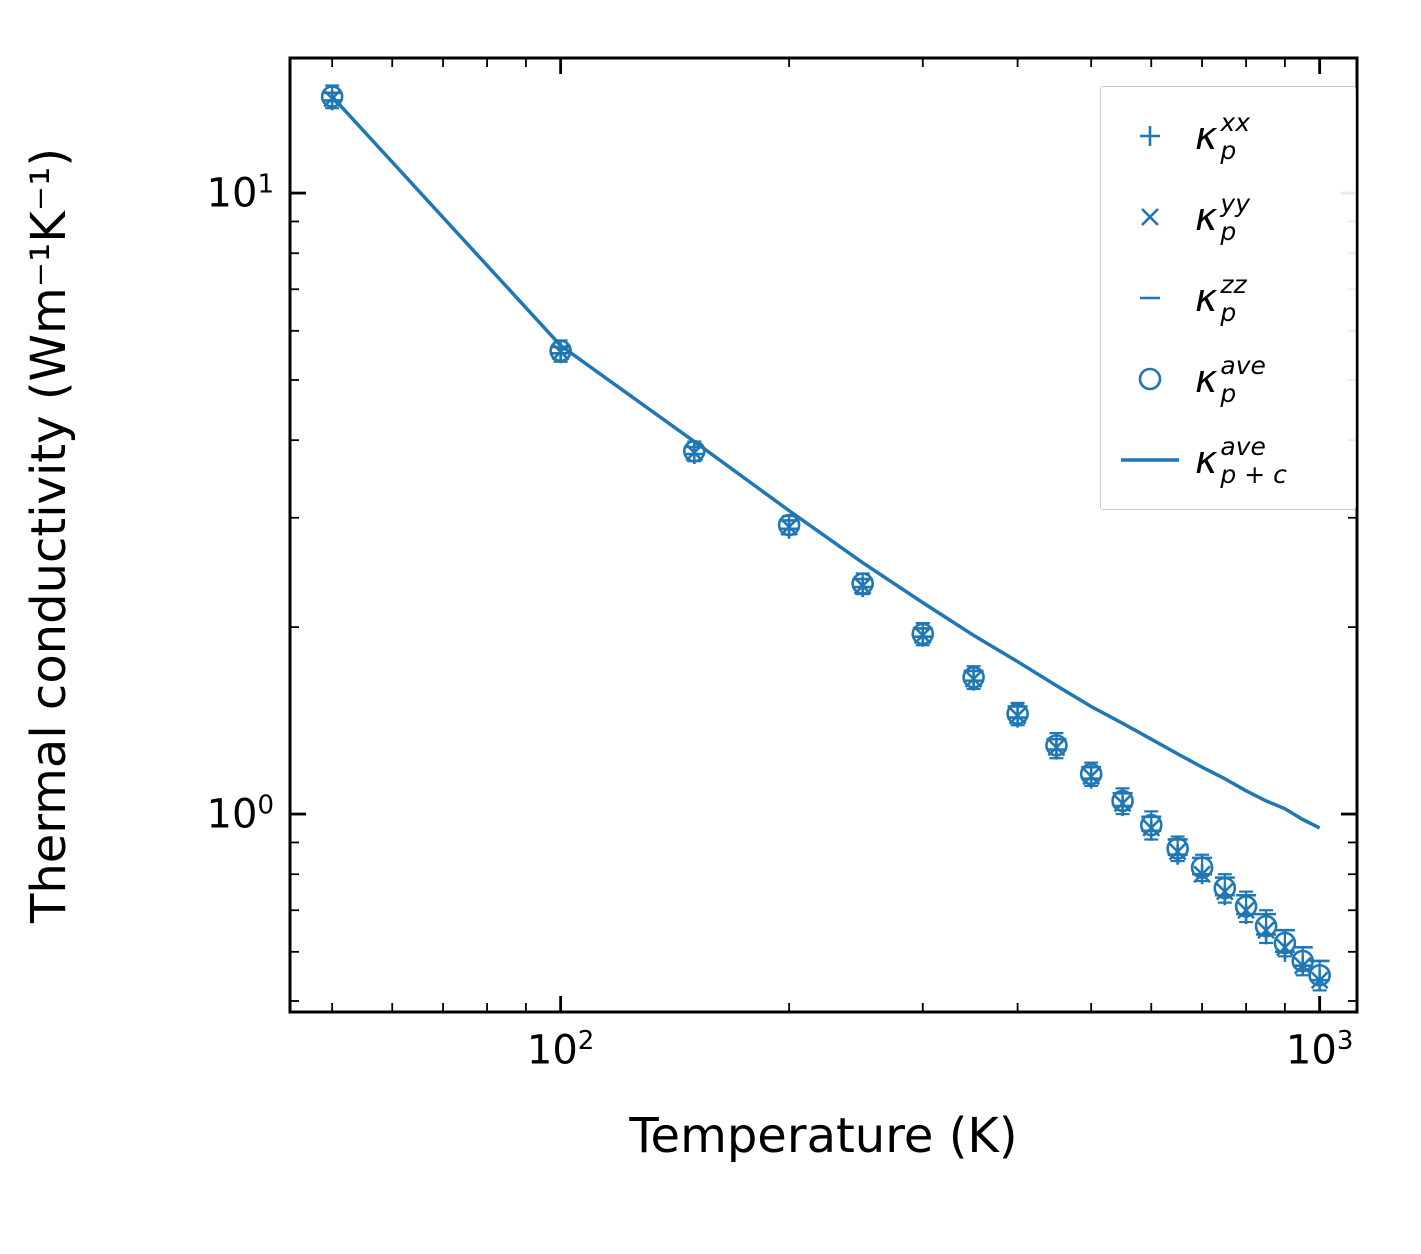  Describe the element at coordinates (823, 1136) in the screenshot. I see `x-axis-label: Temperature (K)` at that location.